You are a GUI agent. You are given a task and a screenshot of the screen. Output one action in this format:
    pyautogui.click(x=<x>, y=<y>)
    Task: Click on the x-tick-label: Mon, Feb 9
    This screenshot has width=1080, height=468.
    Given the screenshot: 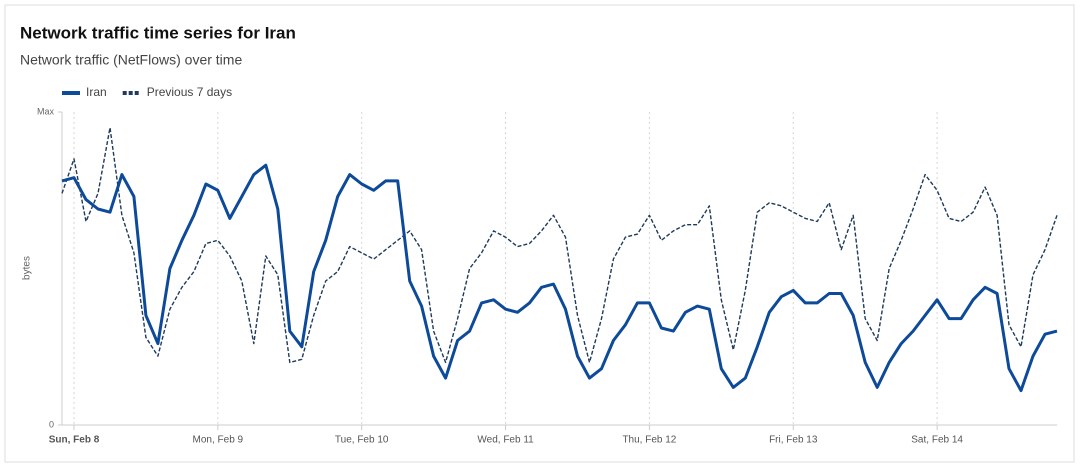 What is the action you would take?
    pyautogui.click(x=218, y=440)
    